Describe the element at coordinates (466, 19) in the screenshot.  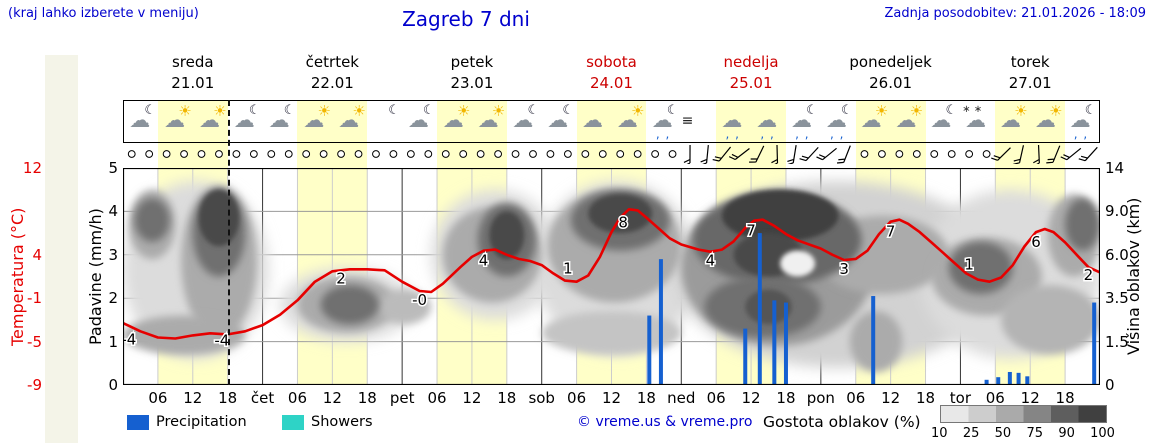
I see `page-title: Zagreb 7 dni` at that location.